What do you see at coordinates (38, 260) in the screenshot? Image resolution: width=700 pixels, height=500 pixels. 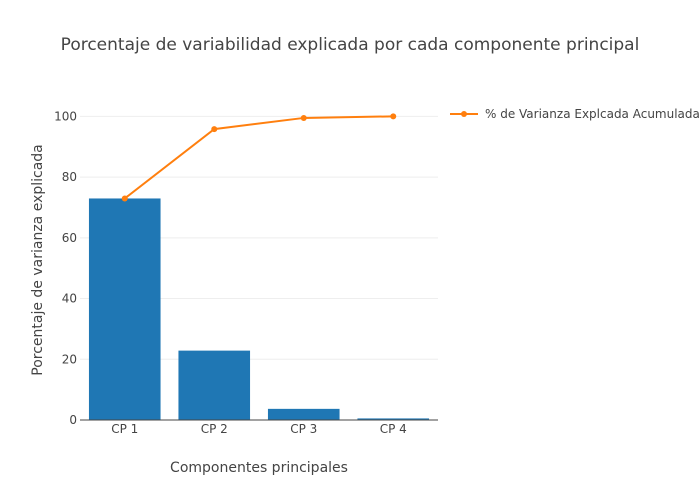 I see `y-axis-title: Porcentaje de varianza explicada` at bounding box center [38, 260].